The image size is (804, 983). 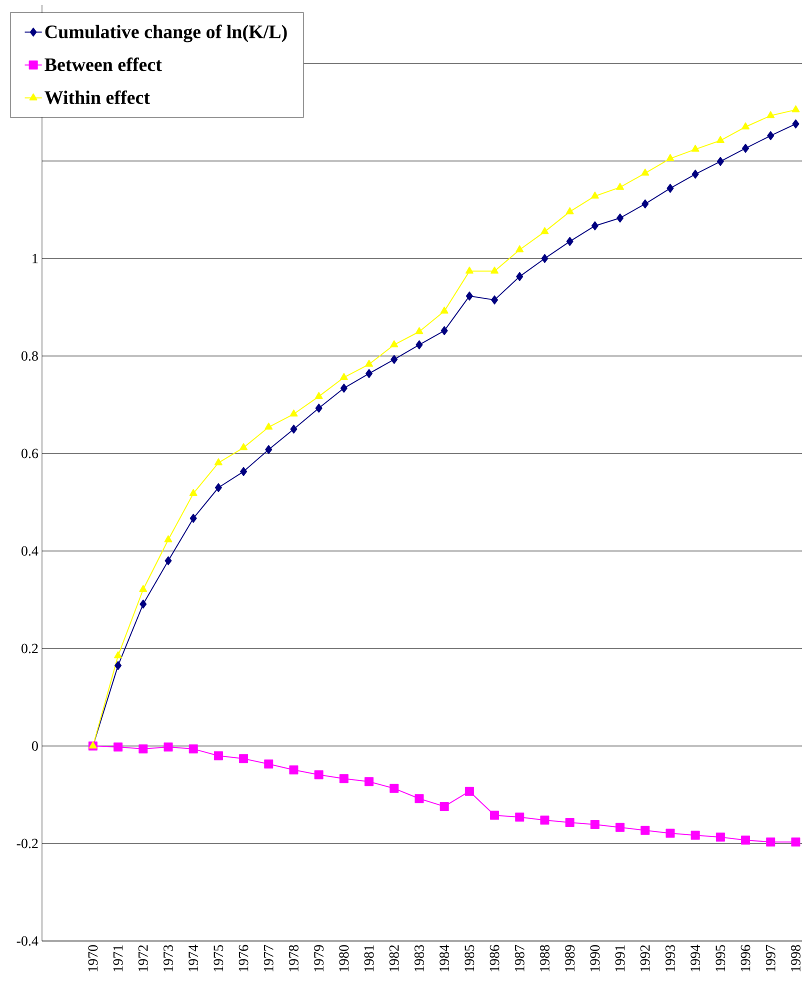 I want to click on x-tick-label: 1998, so click(x=796, y=958).